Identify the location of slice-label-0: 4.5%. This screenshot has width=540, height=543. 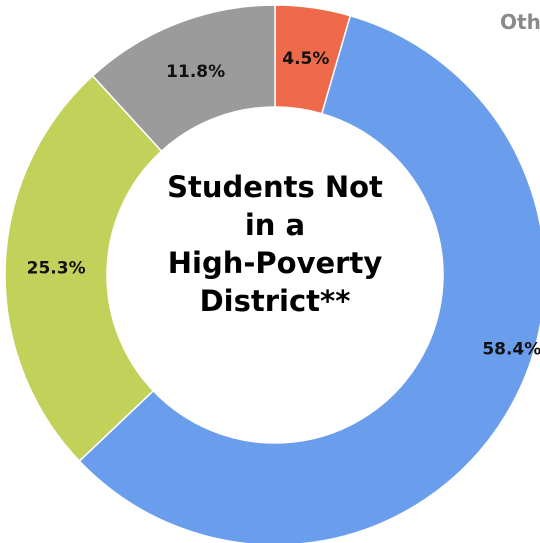
(305, 59).